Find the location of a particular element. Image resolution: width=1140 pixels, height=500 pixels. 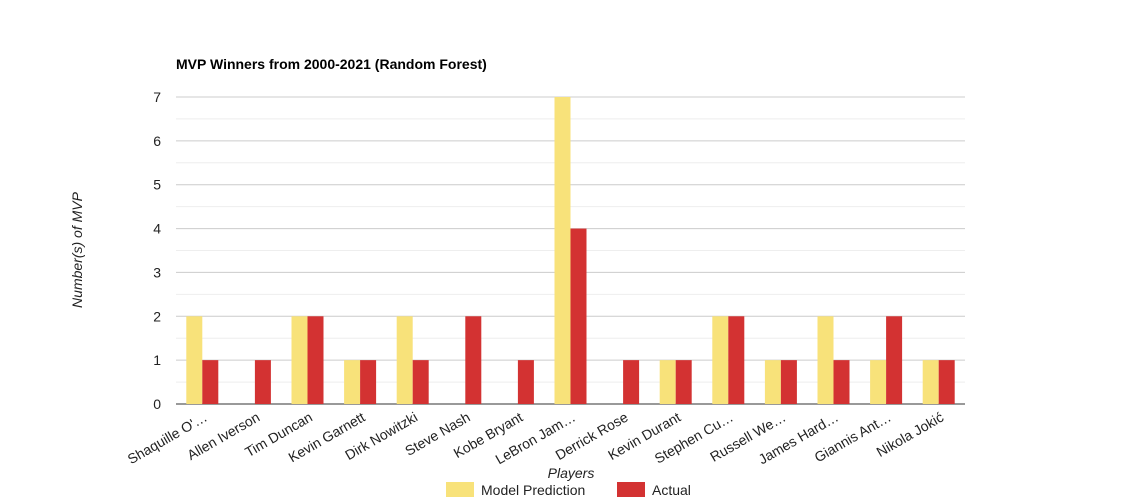

legend: Model Prediction Actual is located at coordinates (568, 490).